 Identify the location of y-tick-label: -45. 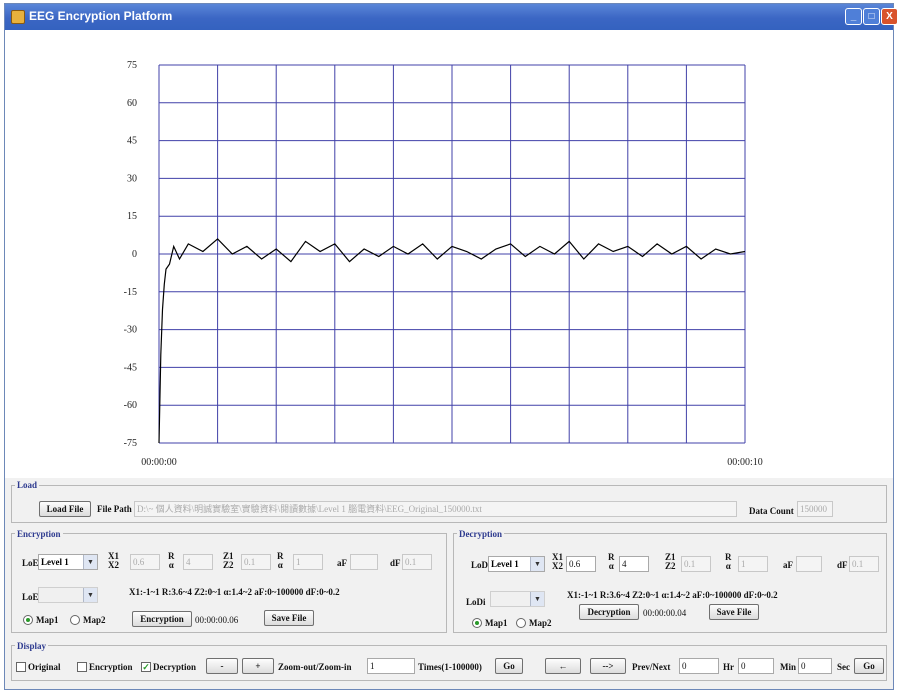
(130, 367).